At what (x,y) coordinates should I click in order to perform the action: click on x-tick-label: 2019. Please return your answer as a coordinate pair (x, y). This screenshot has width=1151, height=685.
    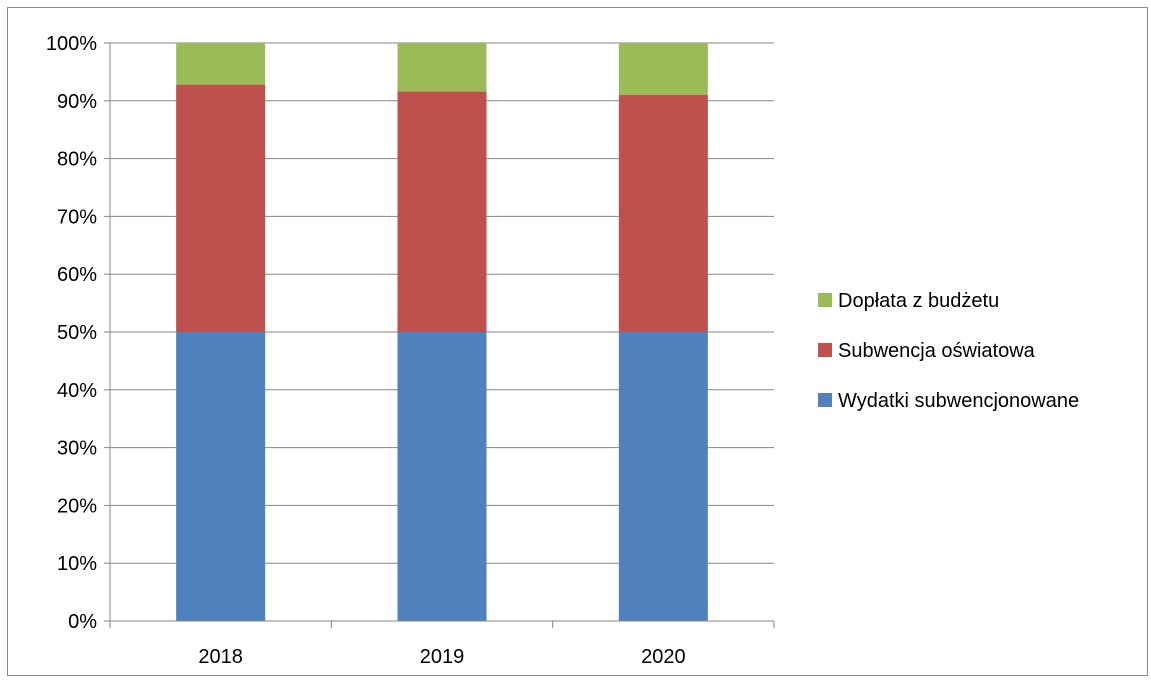
    Looking at the image, I should click on (442, 657).